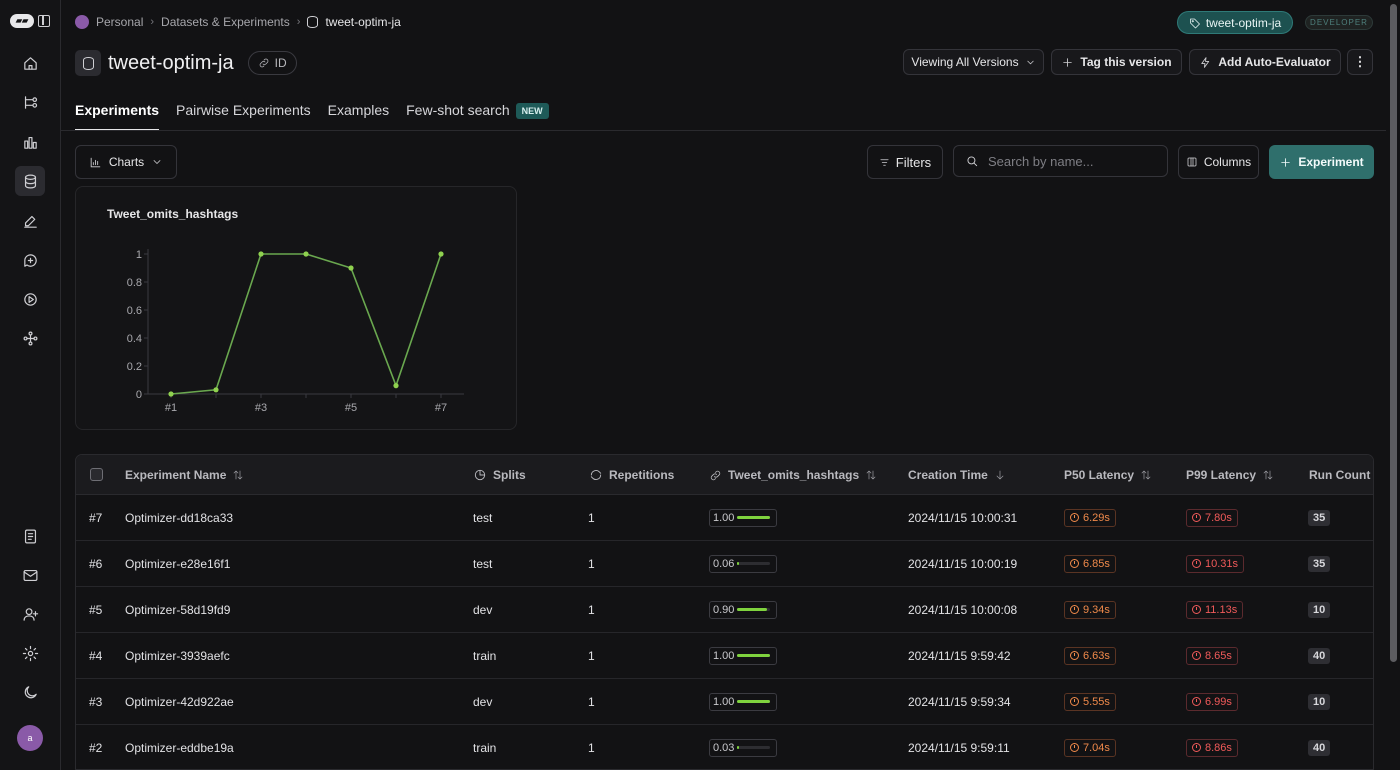 This screenshot has width=1400, height=770. What do you see at coordinates (591, 517) in the screenshot?
I see `repetitions-value: 1` at bounding box center [591, 517].